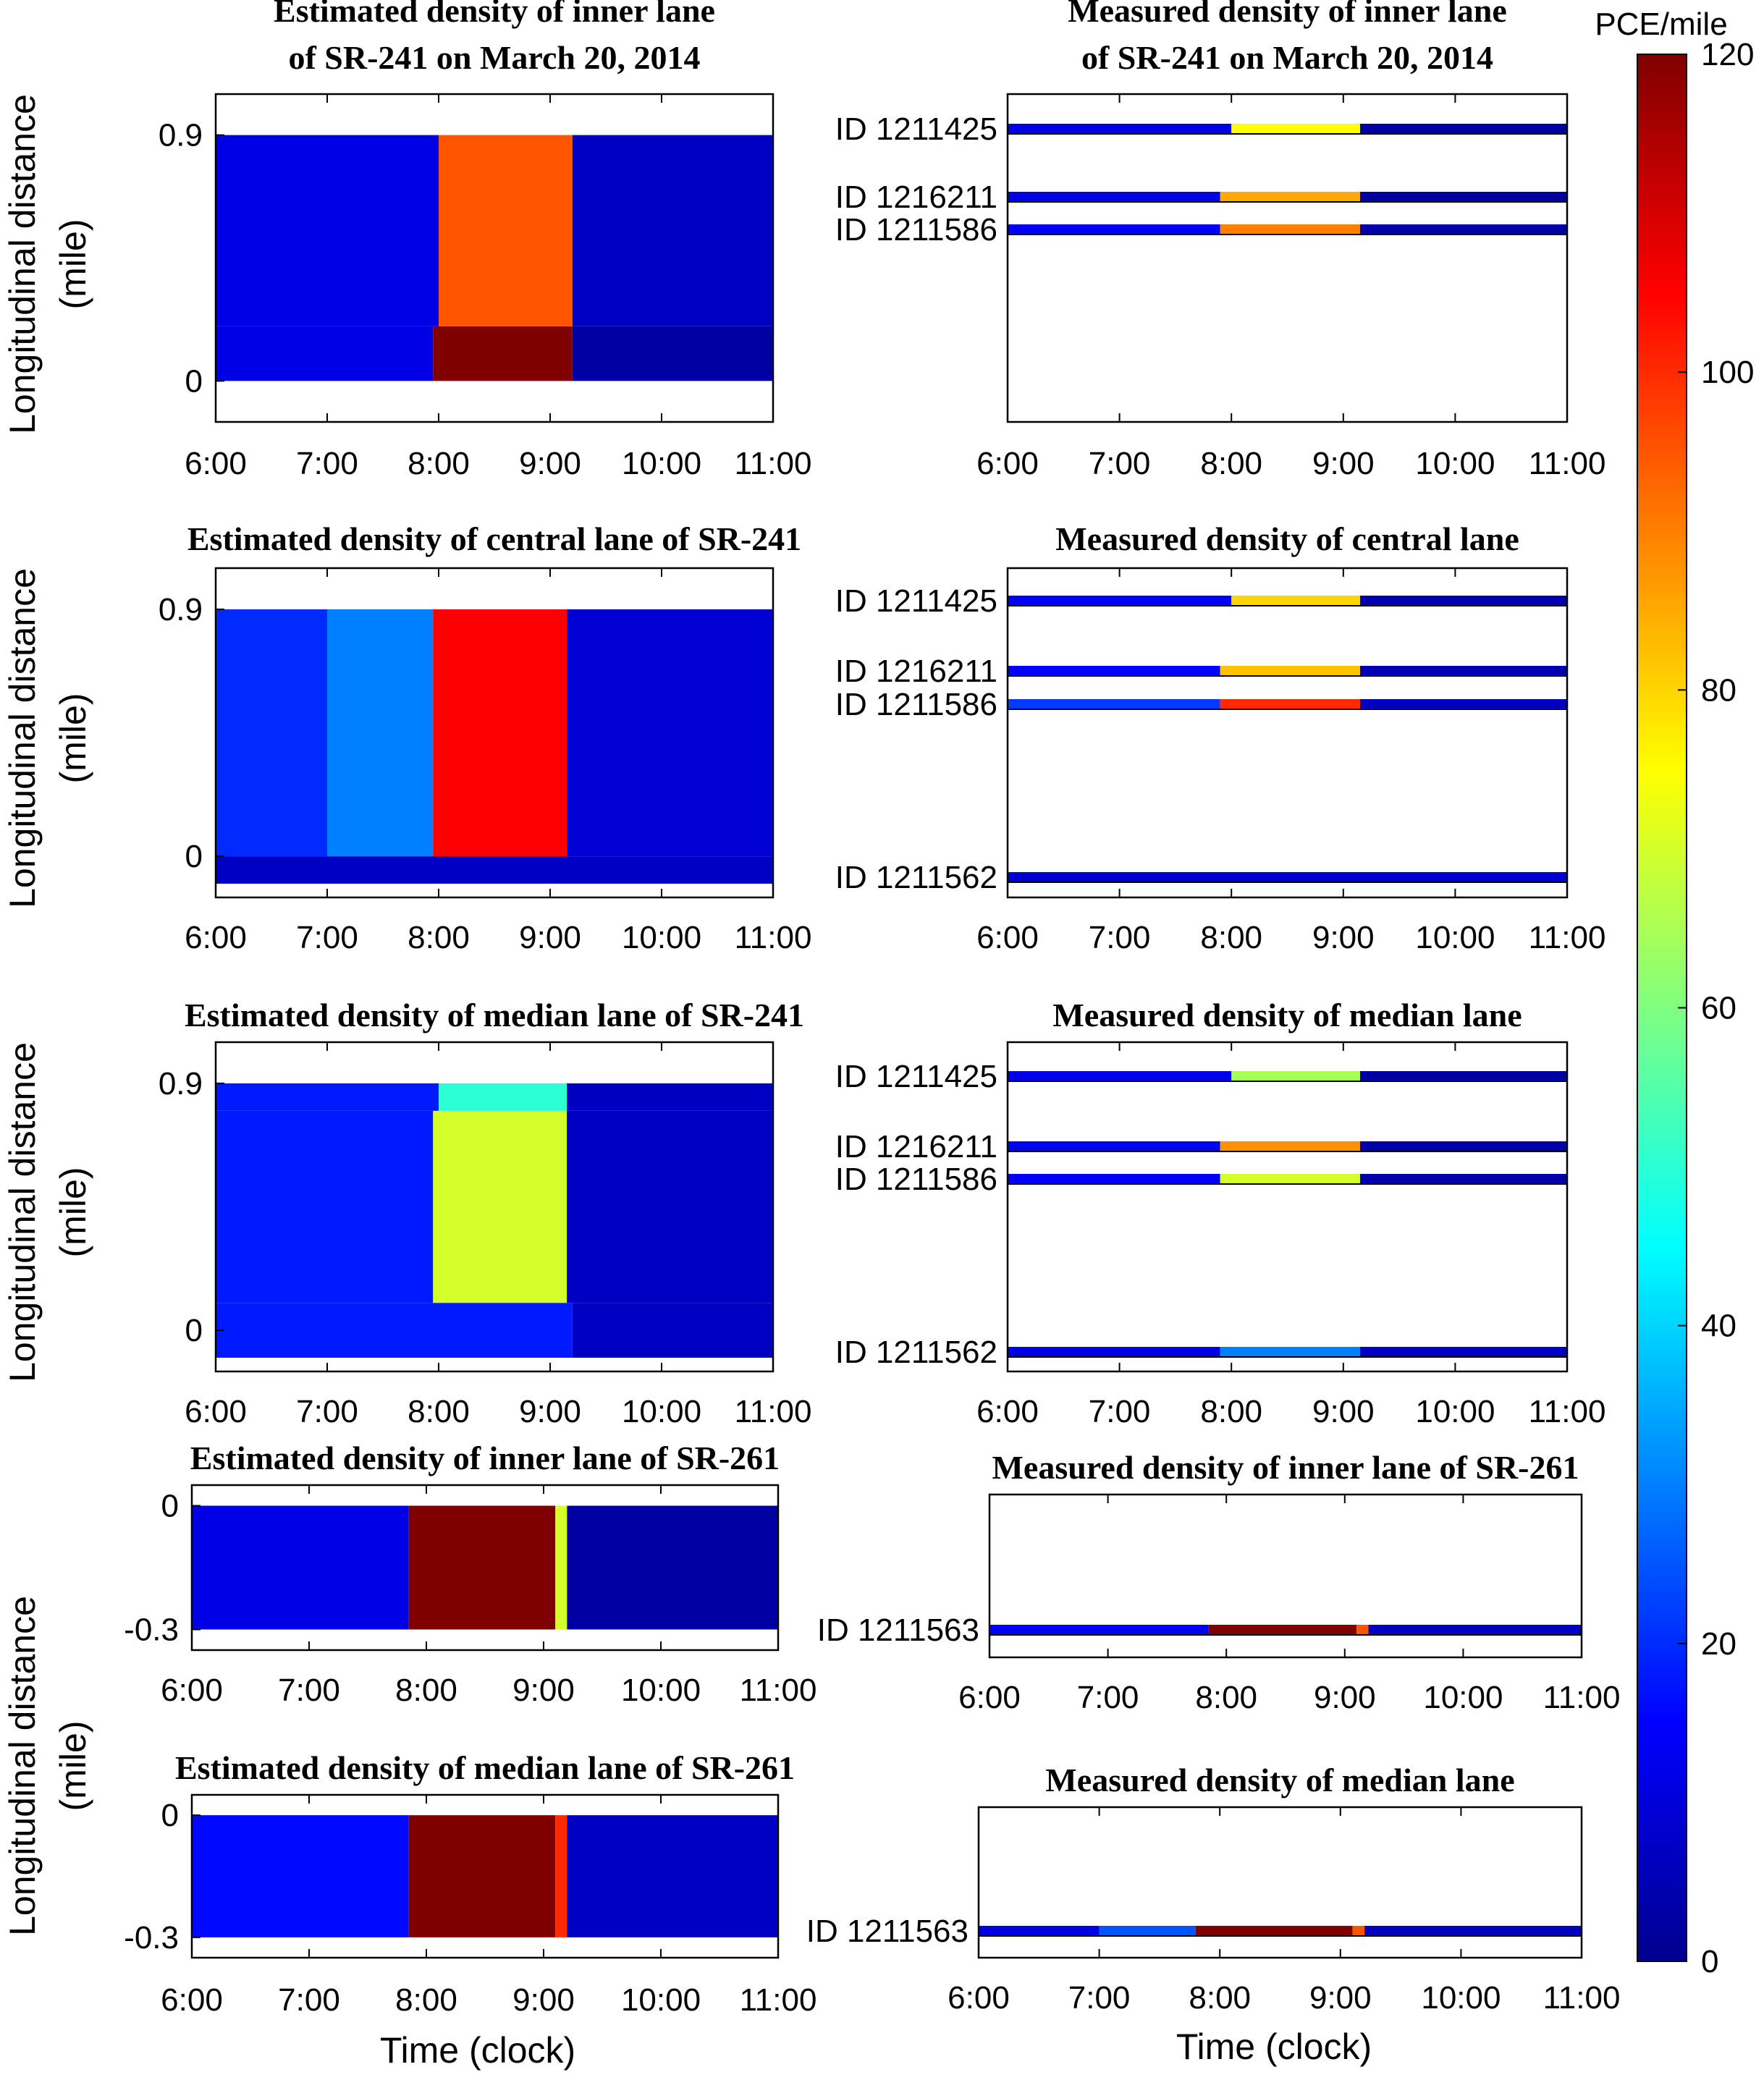  Describe the element at coordinates (1718, 1008) in the screenshot. I see `colorbar-tick-label: 60` at that location.